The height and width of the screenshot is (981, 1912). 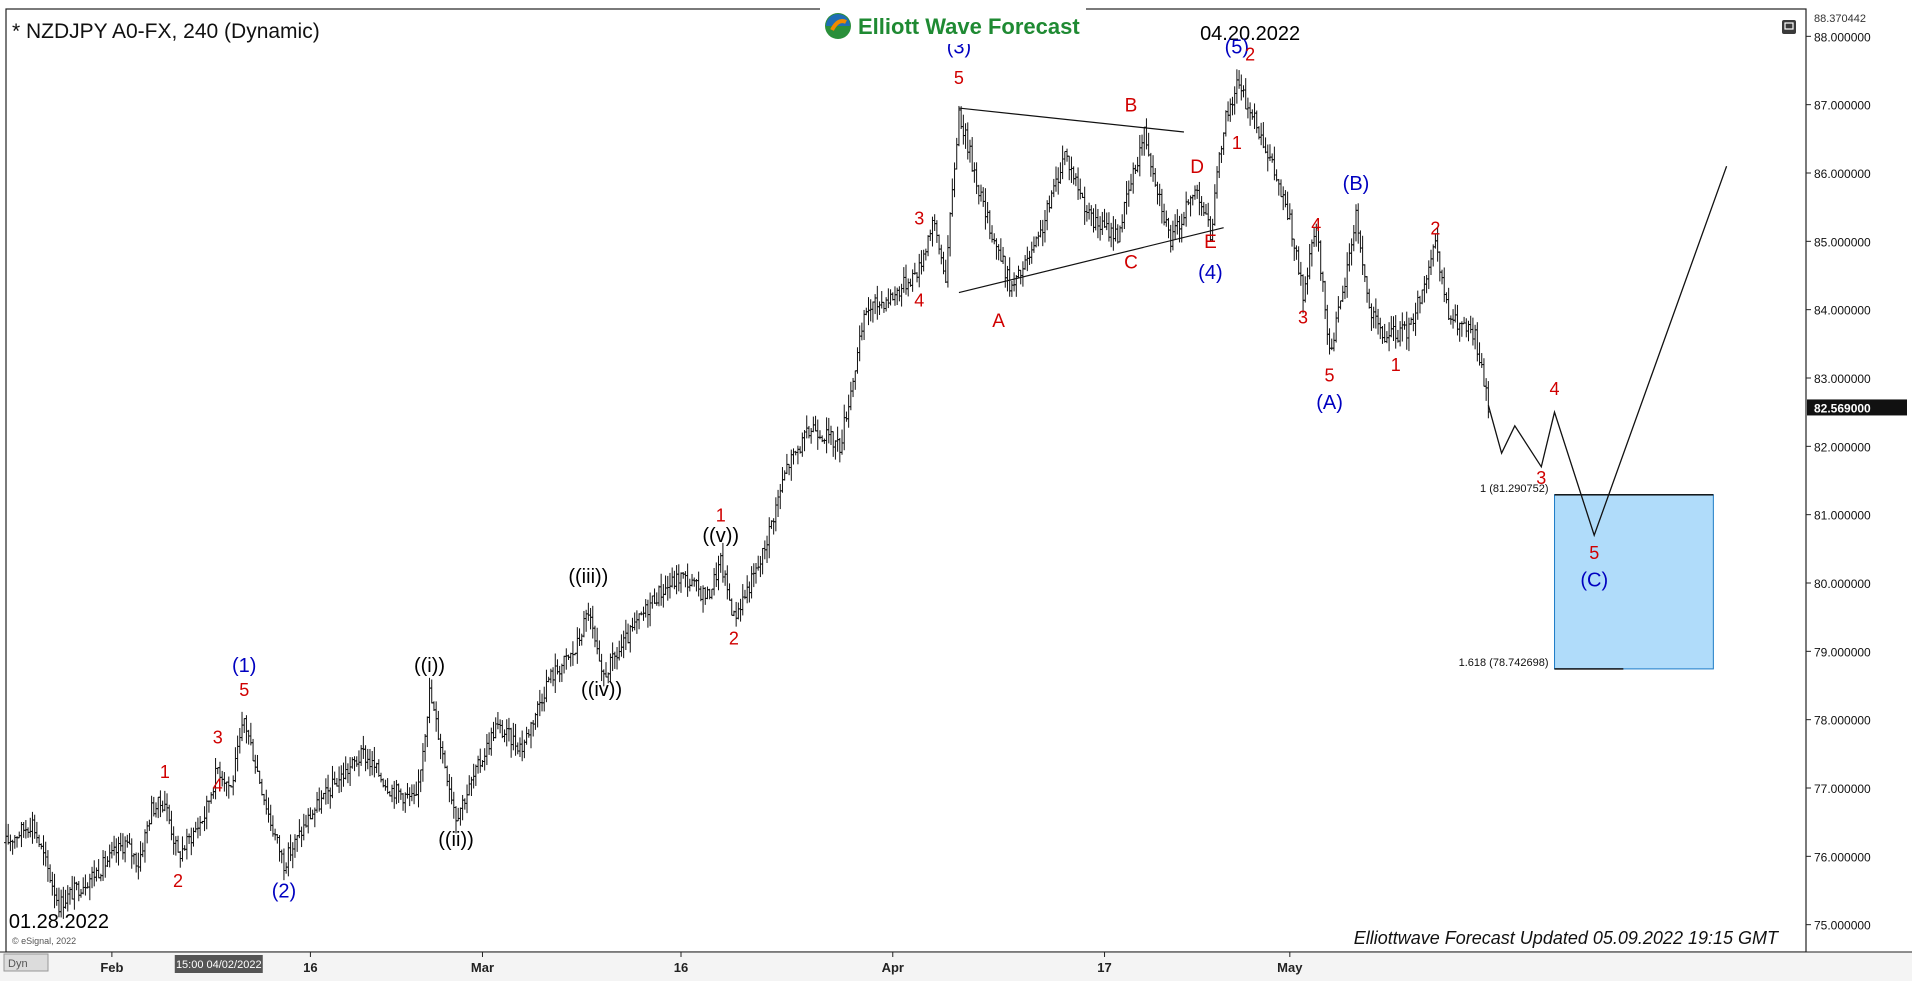 I want to click on wave-label: ((ii)), so click(x=456, y=840).